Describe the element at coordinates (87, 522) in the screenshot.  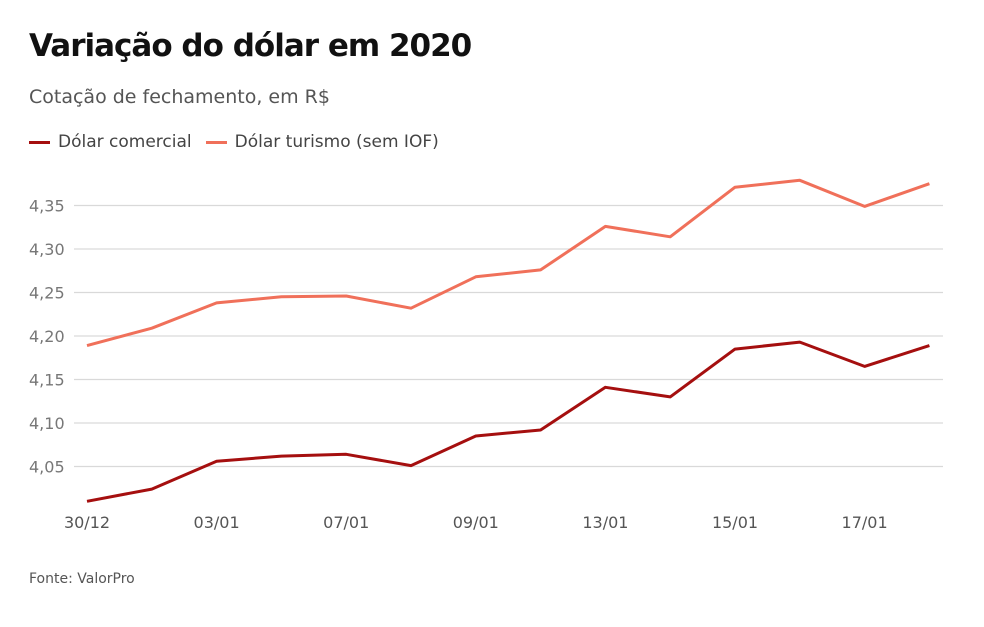
I see `x-tick-label: 30/12` at that location.